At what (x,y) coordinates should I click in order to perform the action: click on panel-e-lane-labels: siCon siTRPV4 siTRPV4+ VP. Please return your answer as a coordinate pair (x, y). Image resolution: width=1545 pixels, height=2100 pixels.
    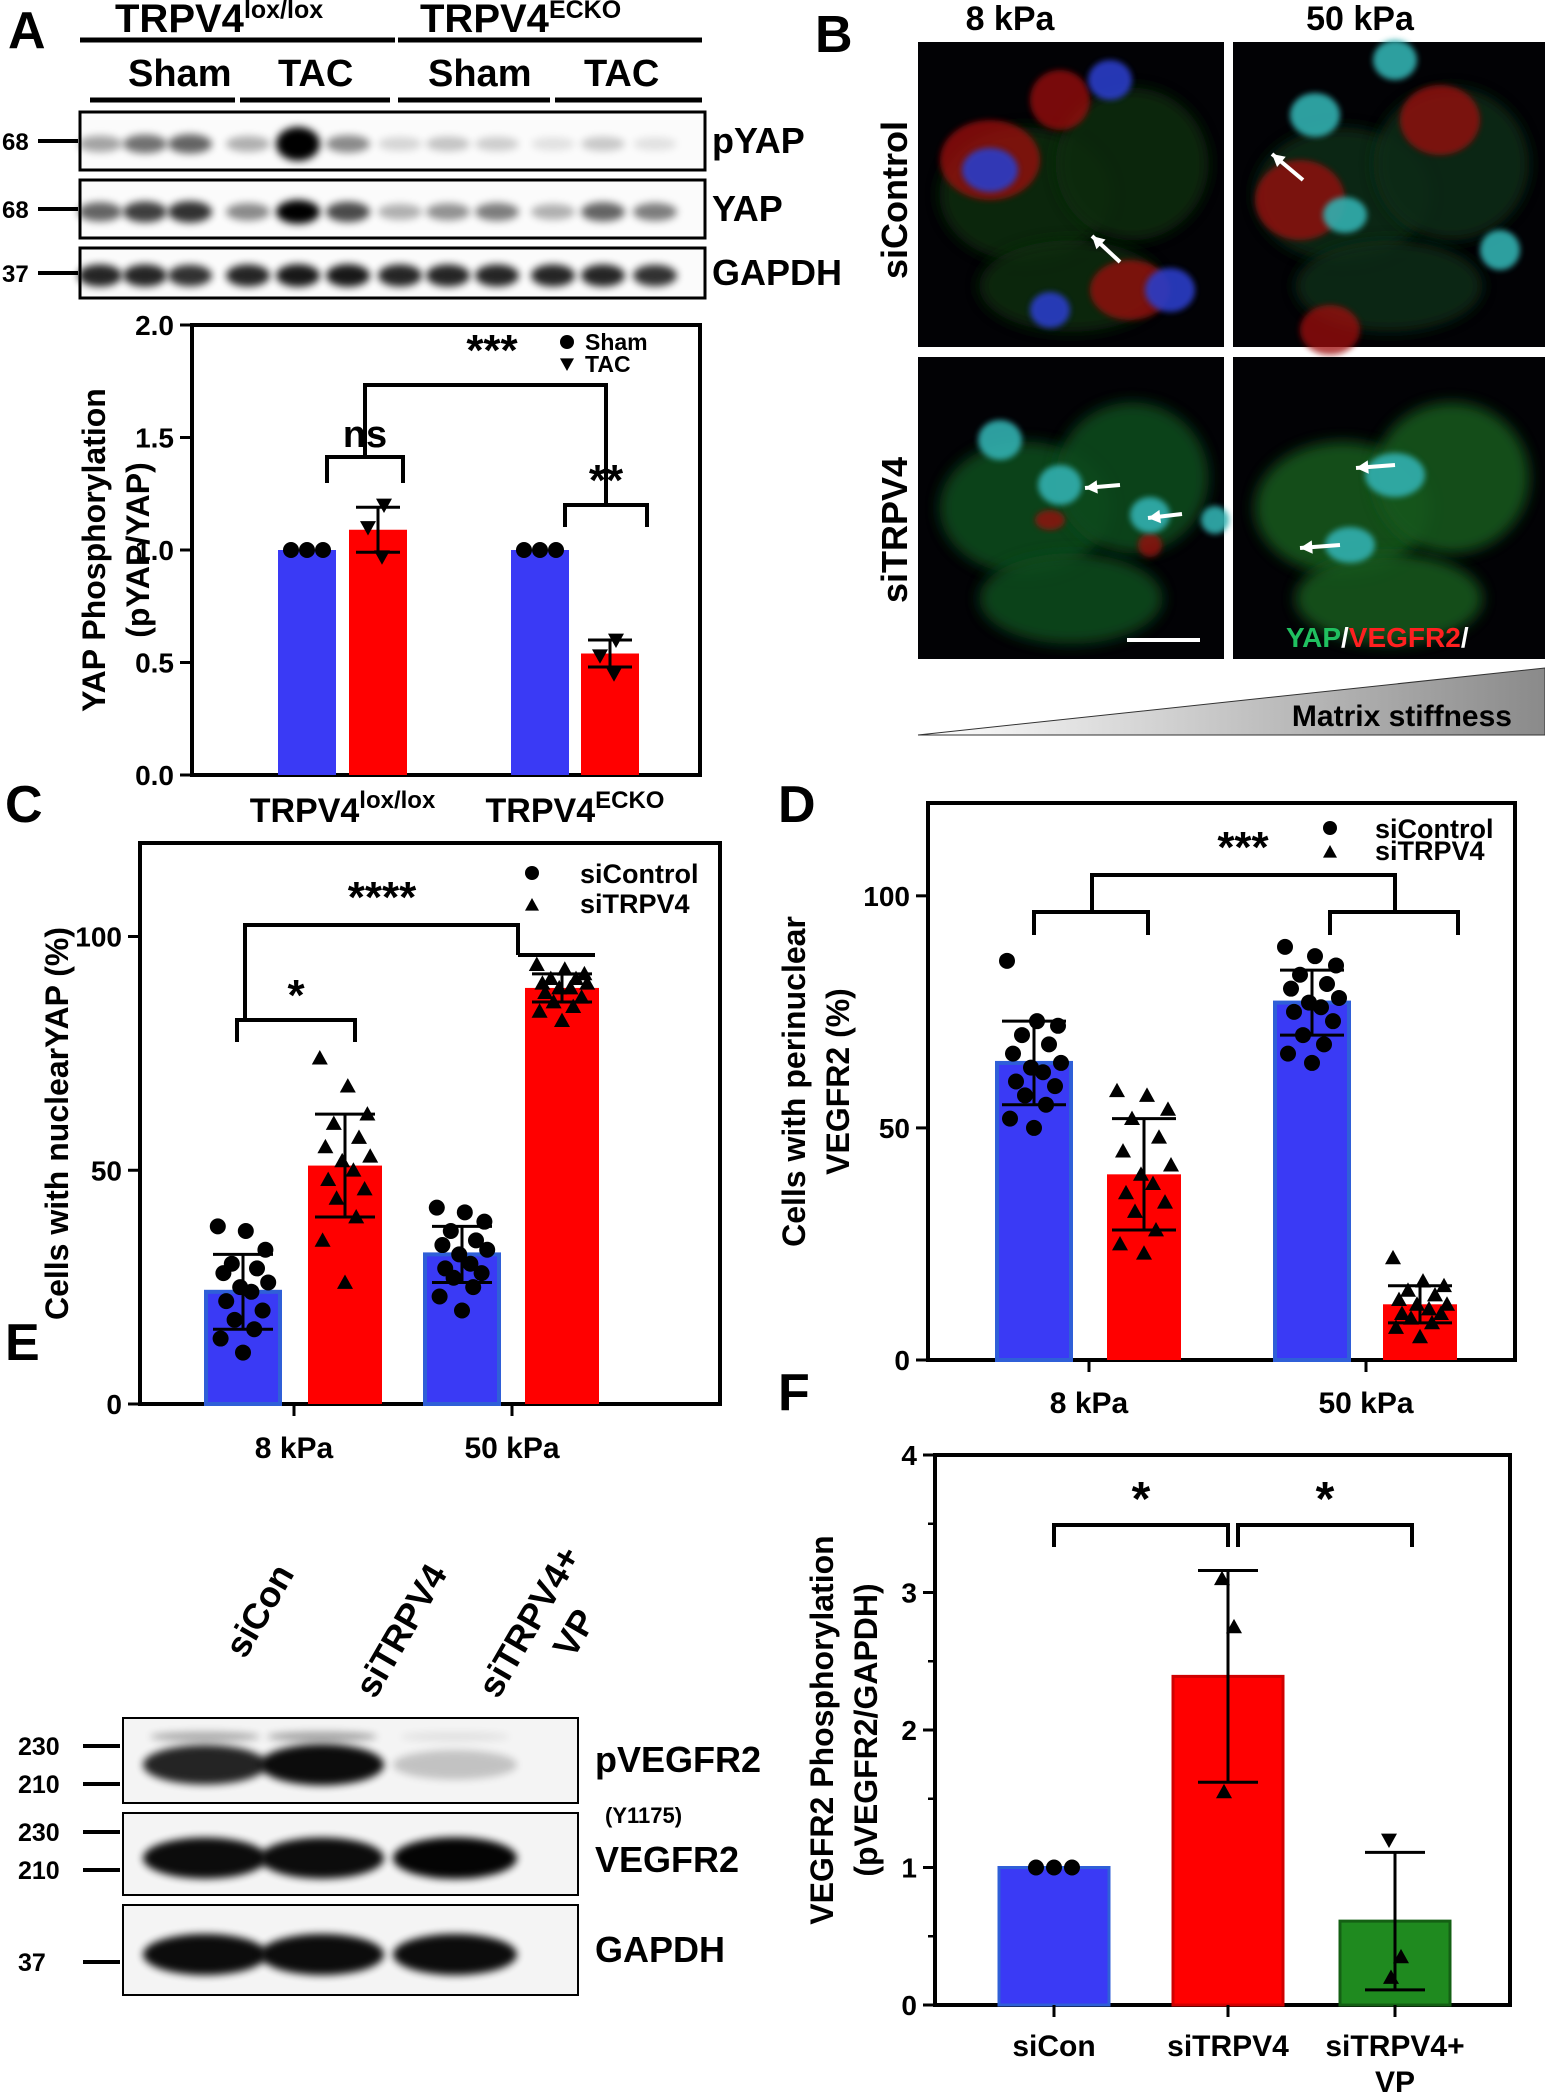
    Looking at the image, I should click on (410, 1621).